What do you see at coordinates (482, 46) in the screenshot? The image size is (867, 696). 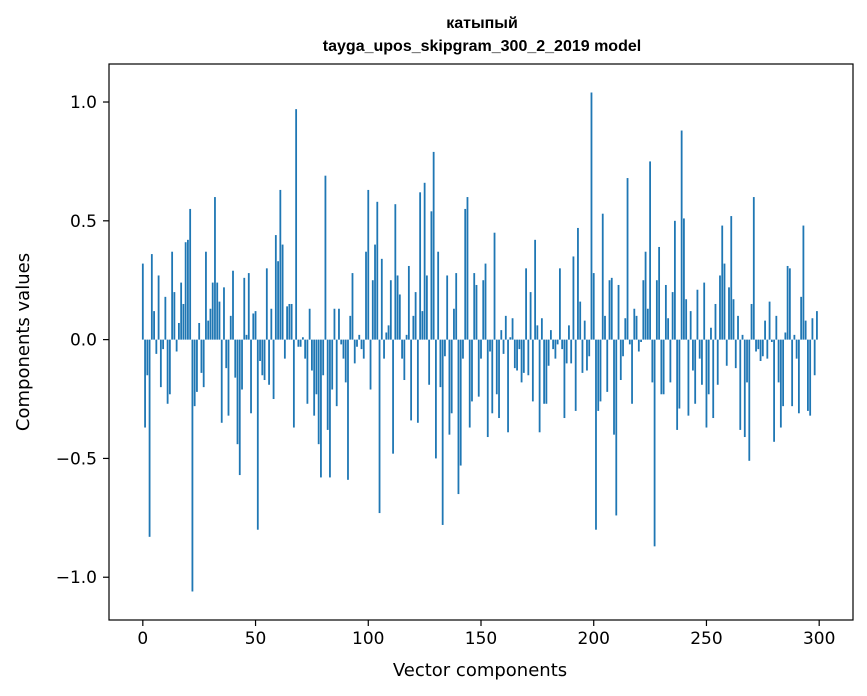 I see `chart-subtitle: tayga_upos_skipgram_300_2_2019 model` at bounding box center [482, 46].